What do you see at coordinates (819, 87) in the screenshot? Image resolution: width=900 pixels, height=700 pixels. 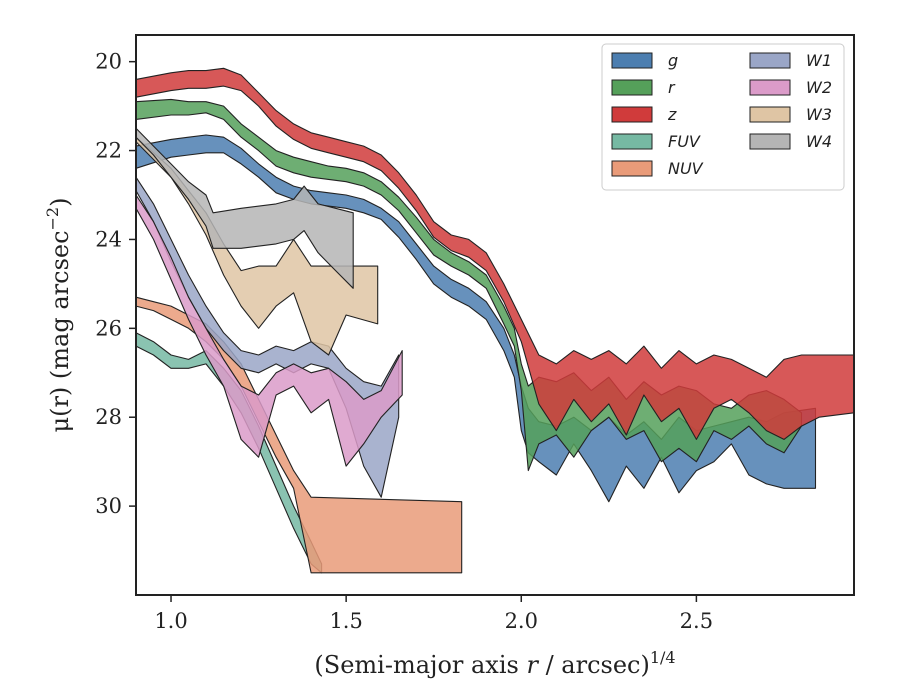 I see `legend-label-w2: W2` at bounding box center [819, 87].